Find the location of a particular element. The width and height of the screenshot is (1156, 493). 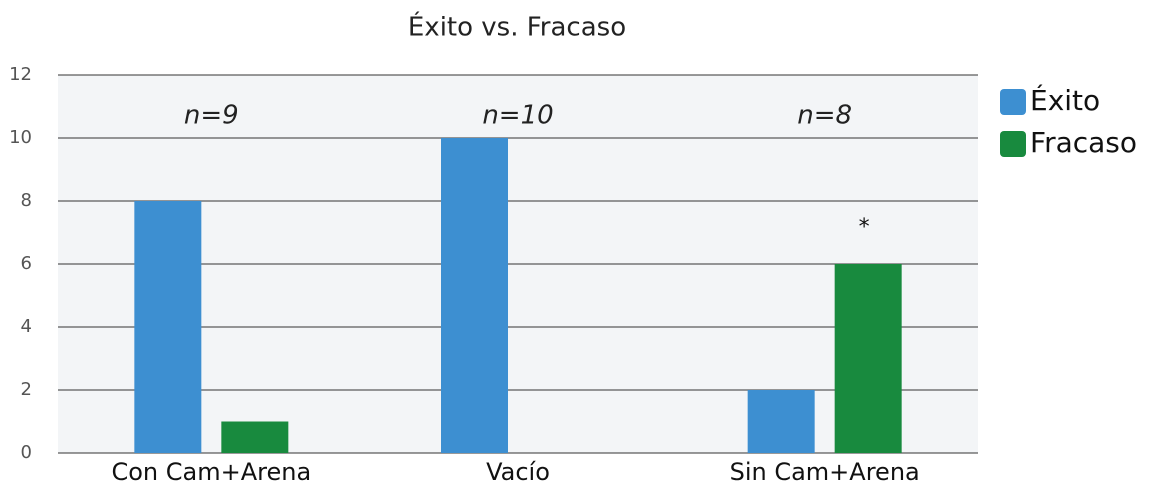

x-tick-label: Vacío is located at coordinates (518, 472).